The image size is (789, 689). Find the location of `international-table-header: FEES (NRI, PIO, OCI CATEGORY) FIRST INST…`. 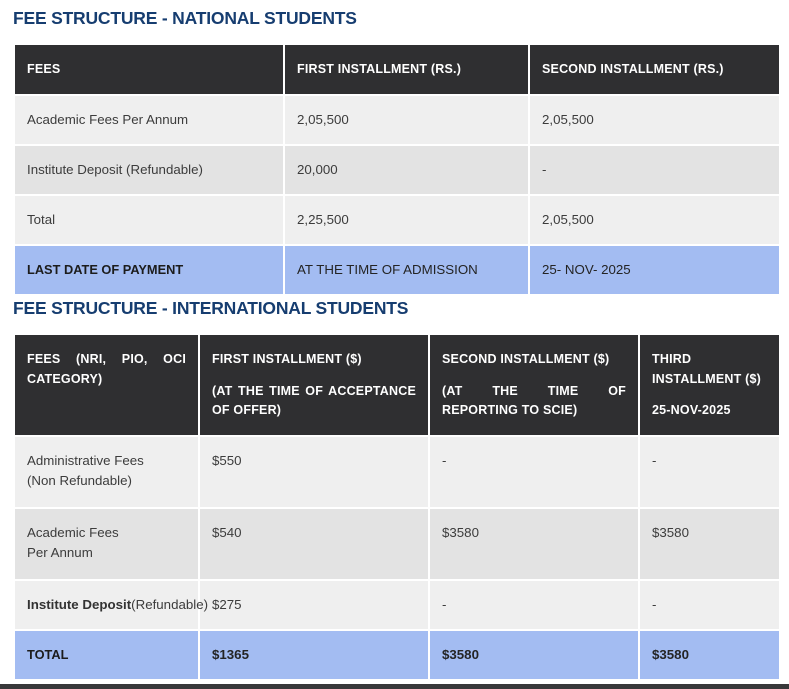

international-table-header: FEES (NRI, PIO, OCI CATEGORY) FIRST INST… is located at coordinates (397, 385).